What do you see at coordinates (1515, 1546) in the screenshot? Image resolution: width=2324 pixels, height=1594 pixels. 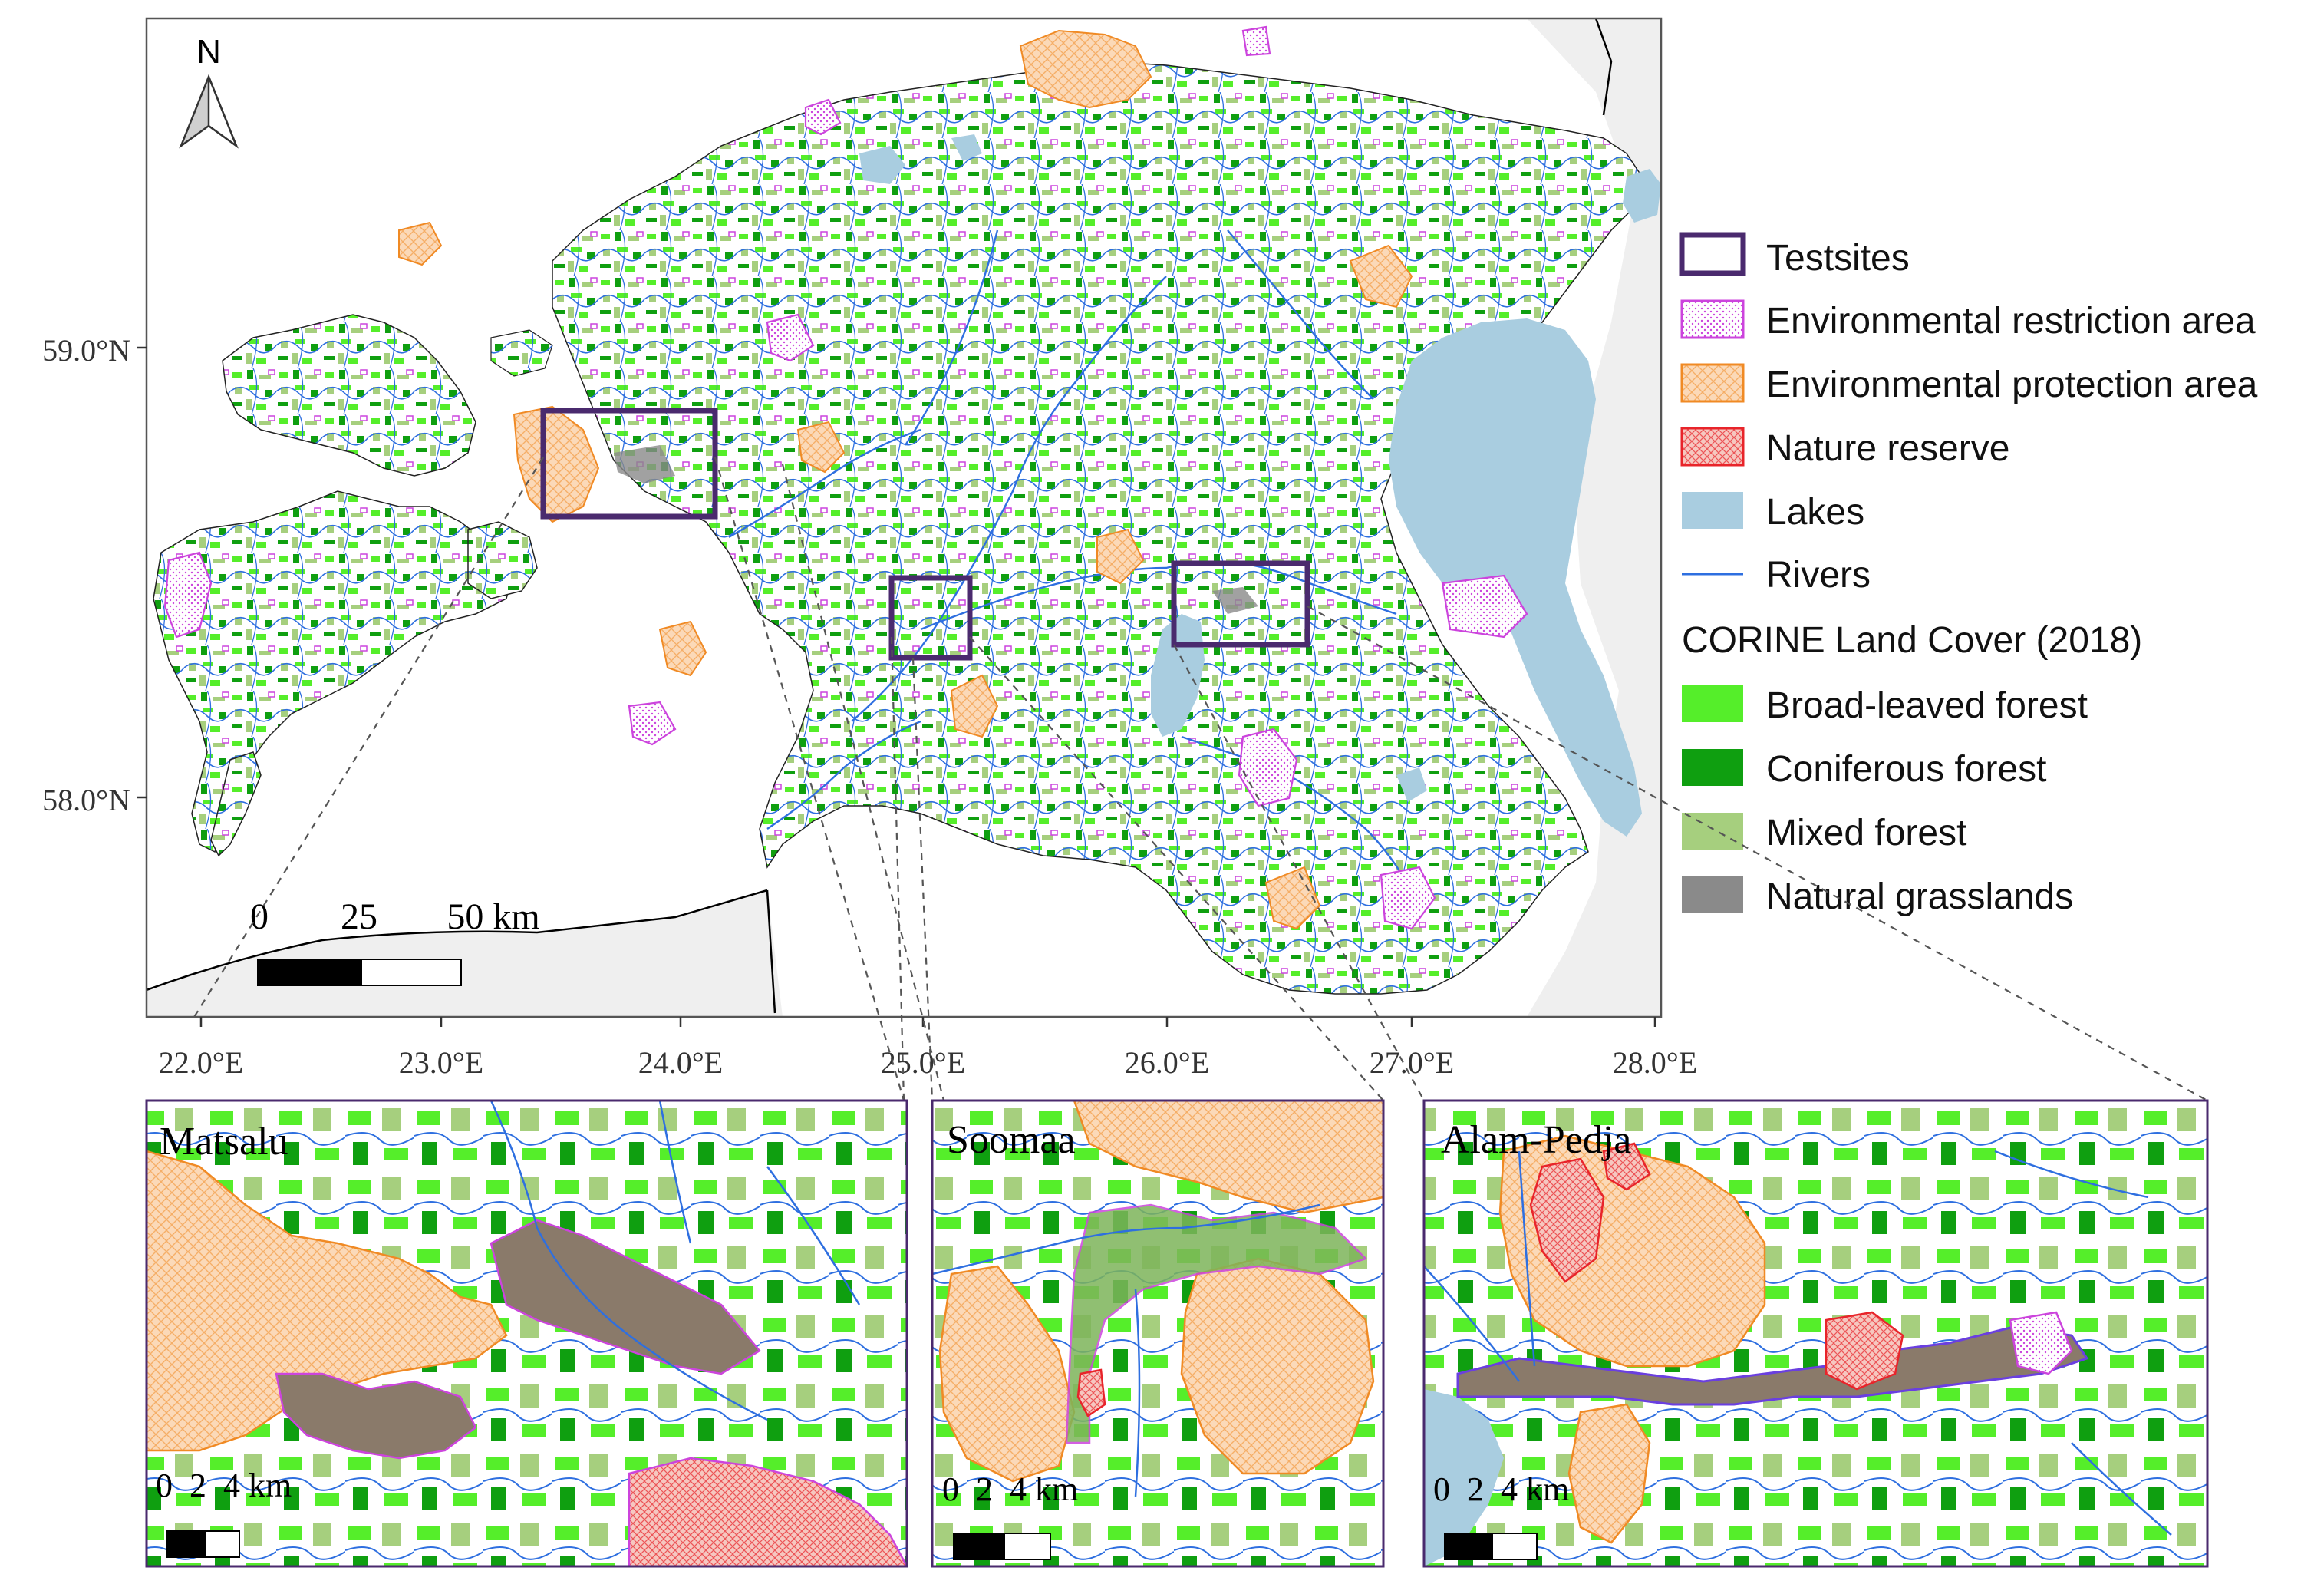 I see `inset-alam-pedja-scalebar-white` at bounding box center [1515, 1546].